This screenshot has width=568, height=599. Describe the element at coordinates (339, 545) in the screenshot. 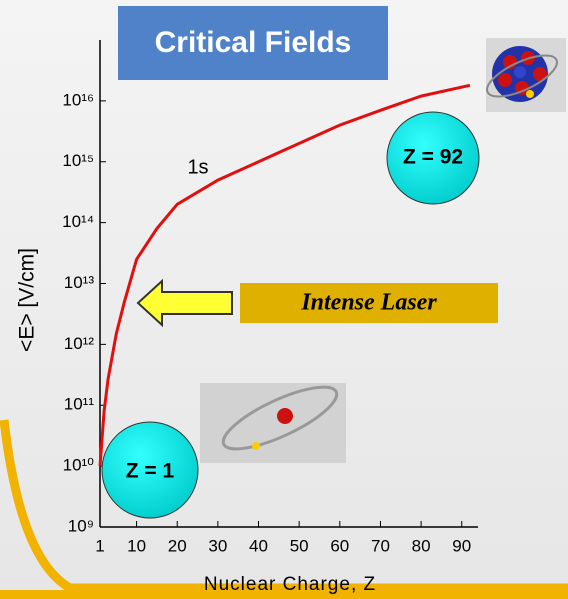

I see `x-tick-label: 60` at that location.